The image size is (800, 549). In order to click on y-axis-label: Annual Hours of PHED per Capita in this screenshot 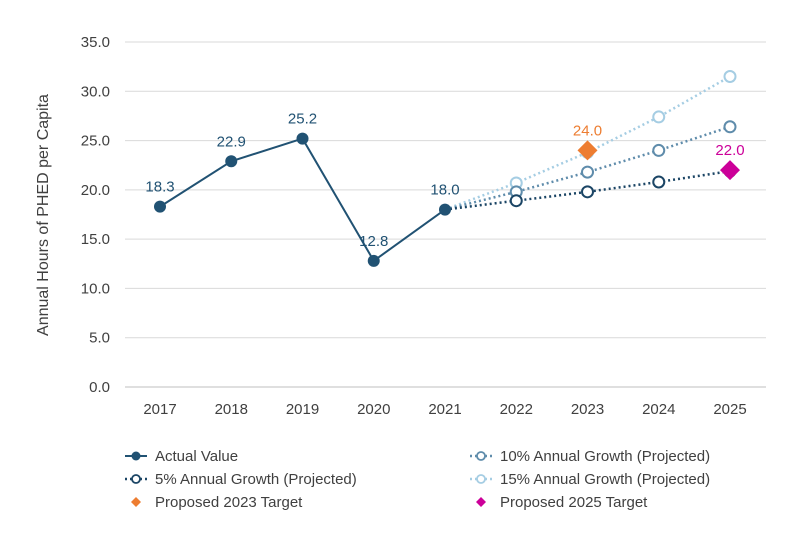, I will do `click(43, 215)`.